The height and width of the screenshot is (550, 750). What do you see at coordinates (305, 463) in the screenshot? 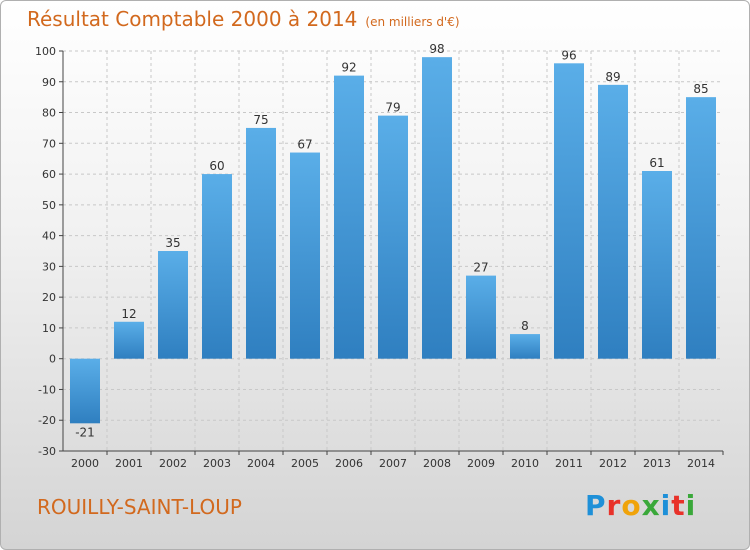
I see `x-tick-label: 2005` at bounding box center [305, 463].